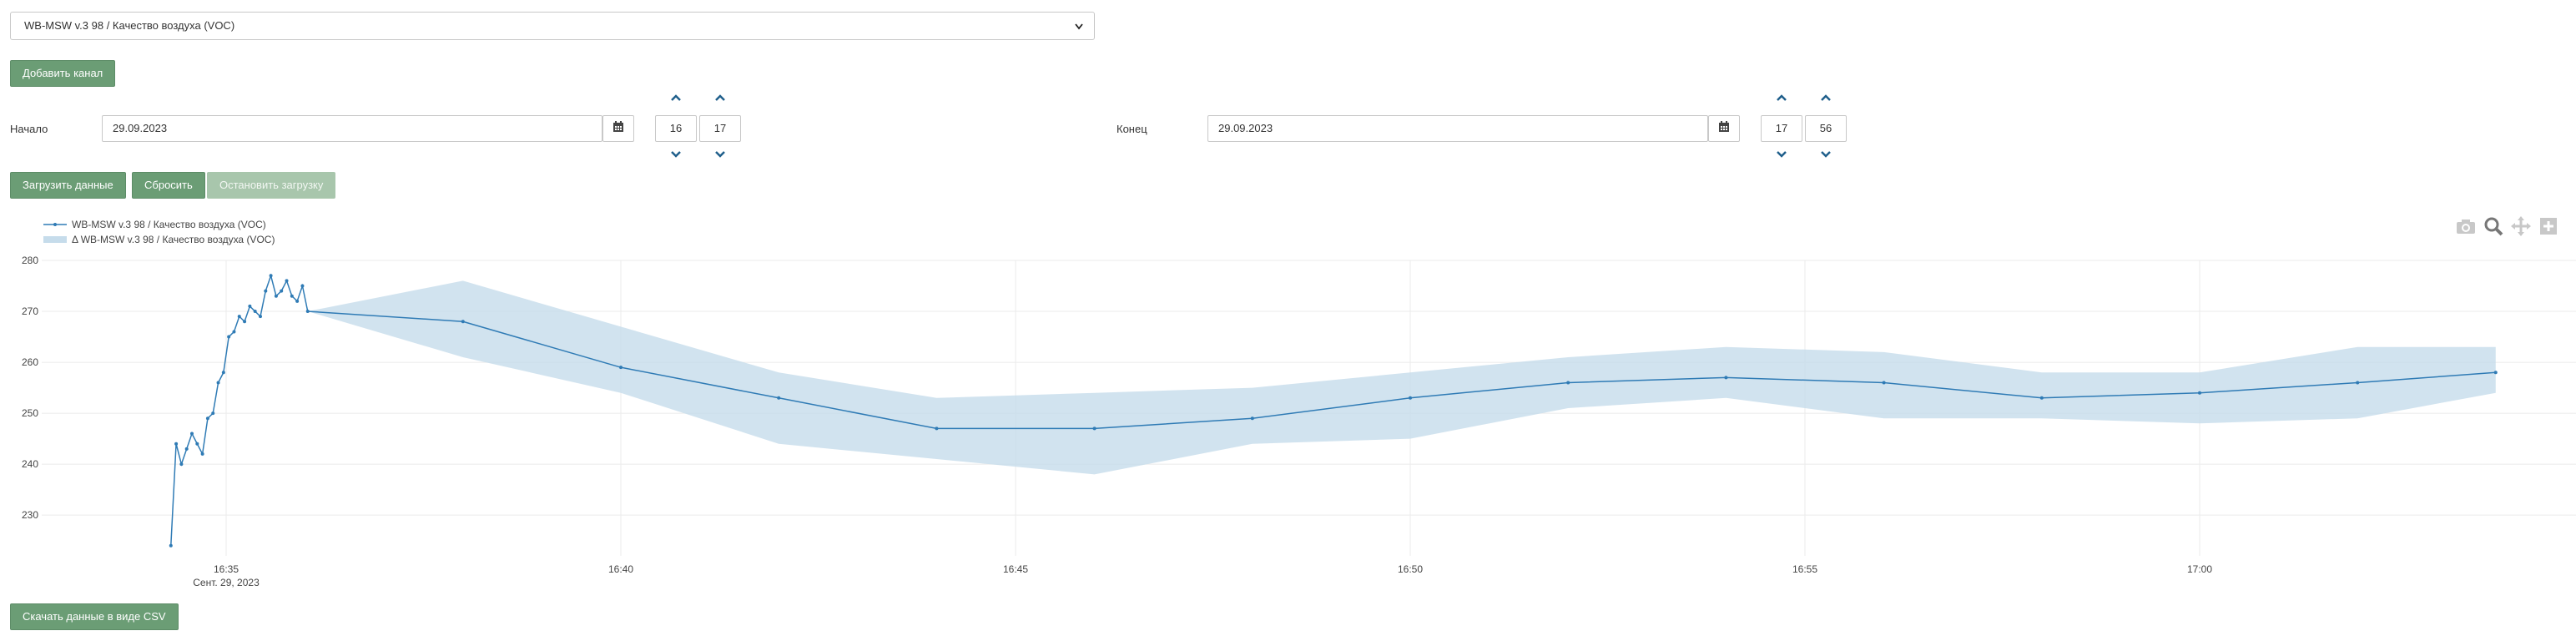 The height and width of the screenshot is (641, 2576). Describe the element at coordinates (1410, 569) in the screenshot. I see `x-tick-label: 16:50` at that location.